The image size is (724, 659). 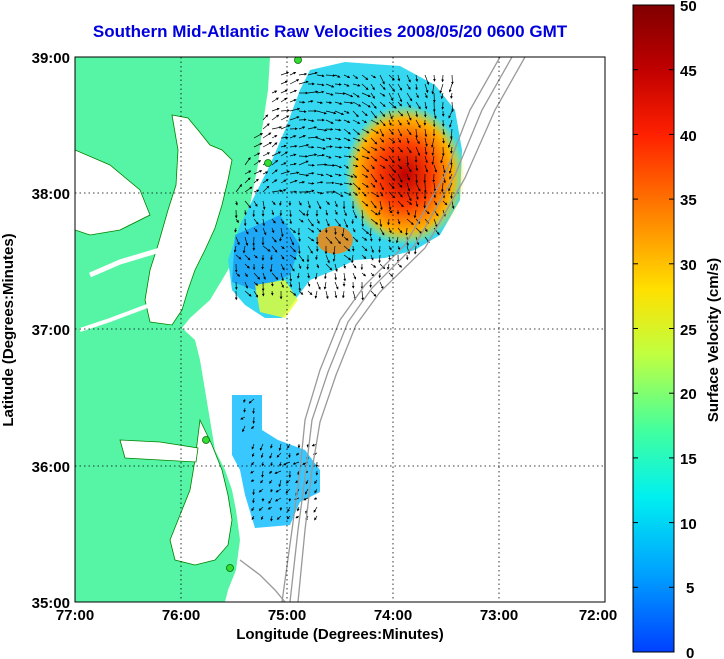 I want to click on y-tick-label: 35:00, so click(x=51, y=603).